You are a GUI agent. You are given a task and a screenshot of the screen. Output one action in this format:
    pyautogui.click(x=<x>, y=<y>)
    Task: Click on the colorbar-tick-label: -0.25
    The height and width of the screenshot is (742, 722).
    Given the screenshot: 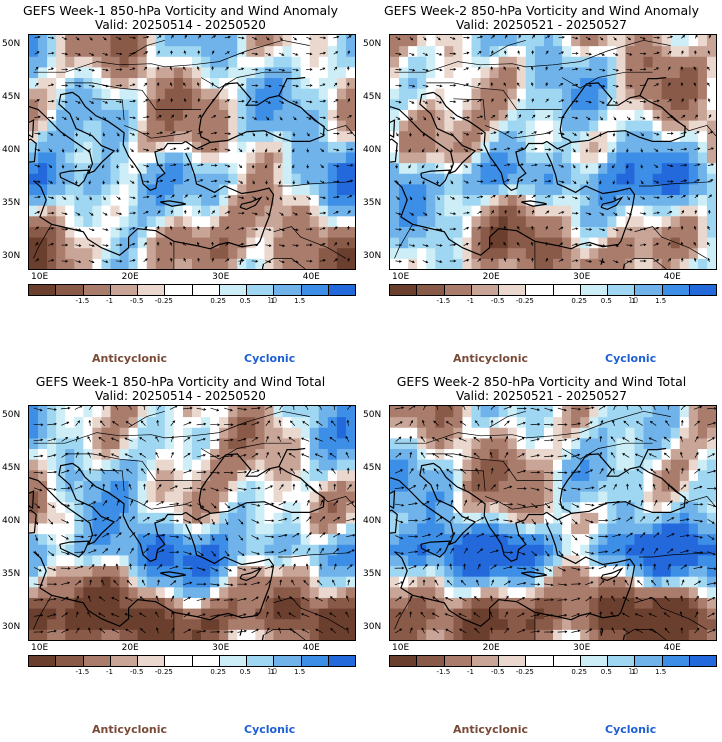 What is the action you would take?
    pyautogui.click(x=163, y=301)
    